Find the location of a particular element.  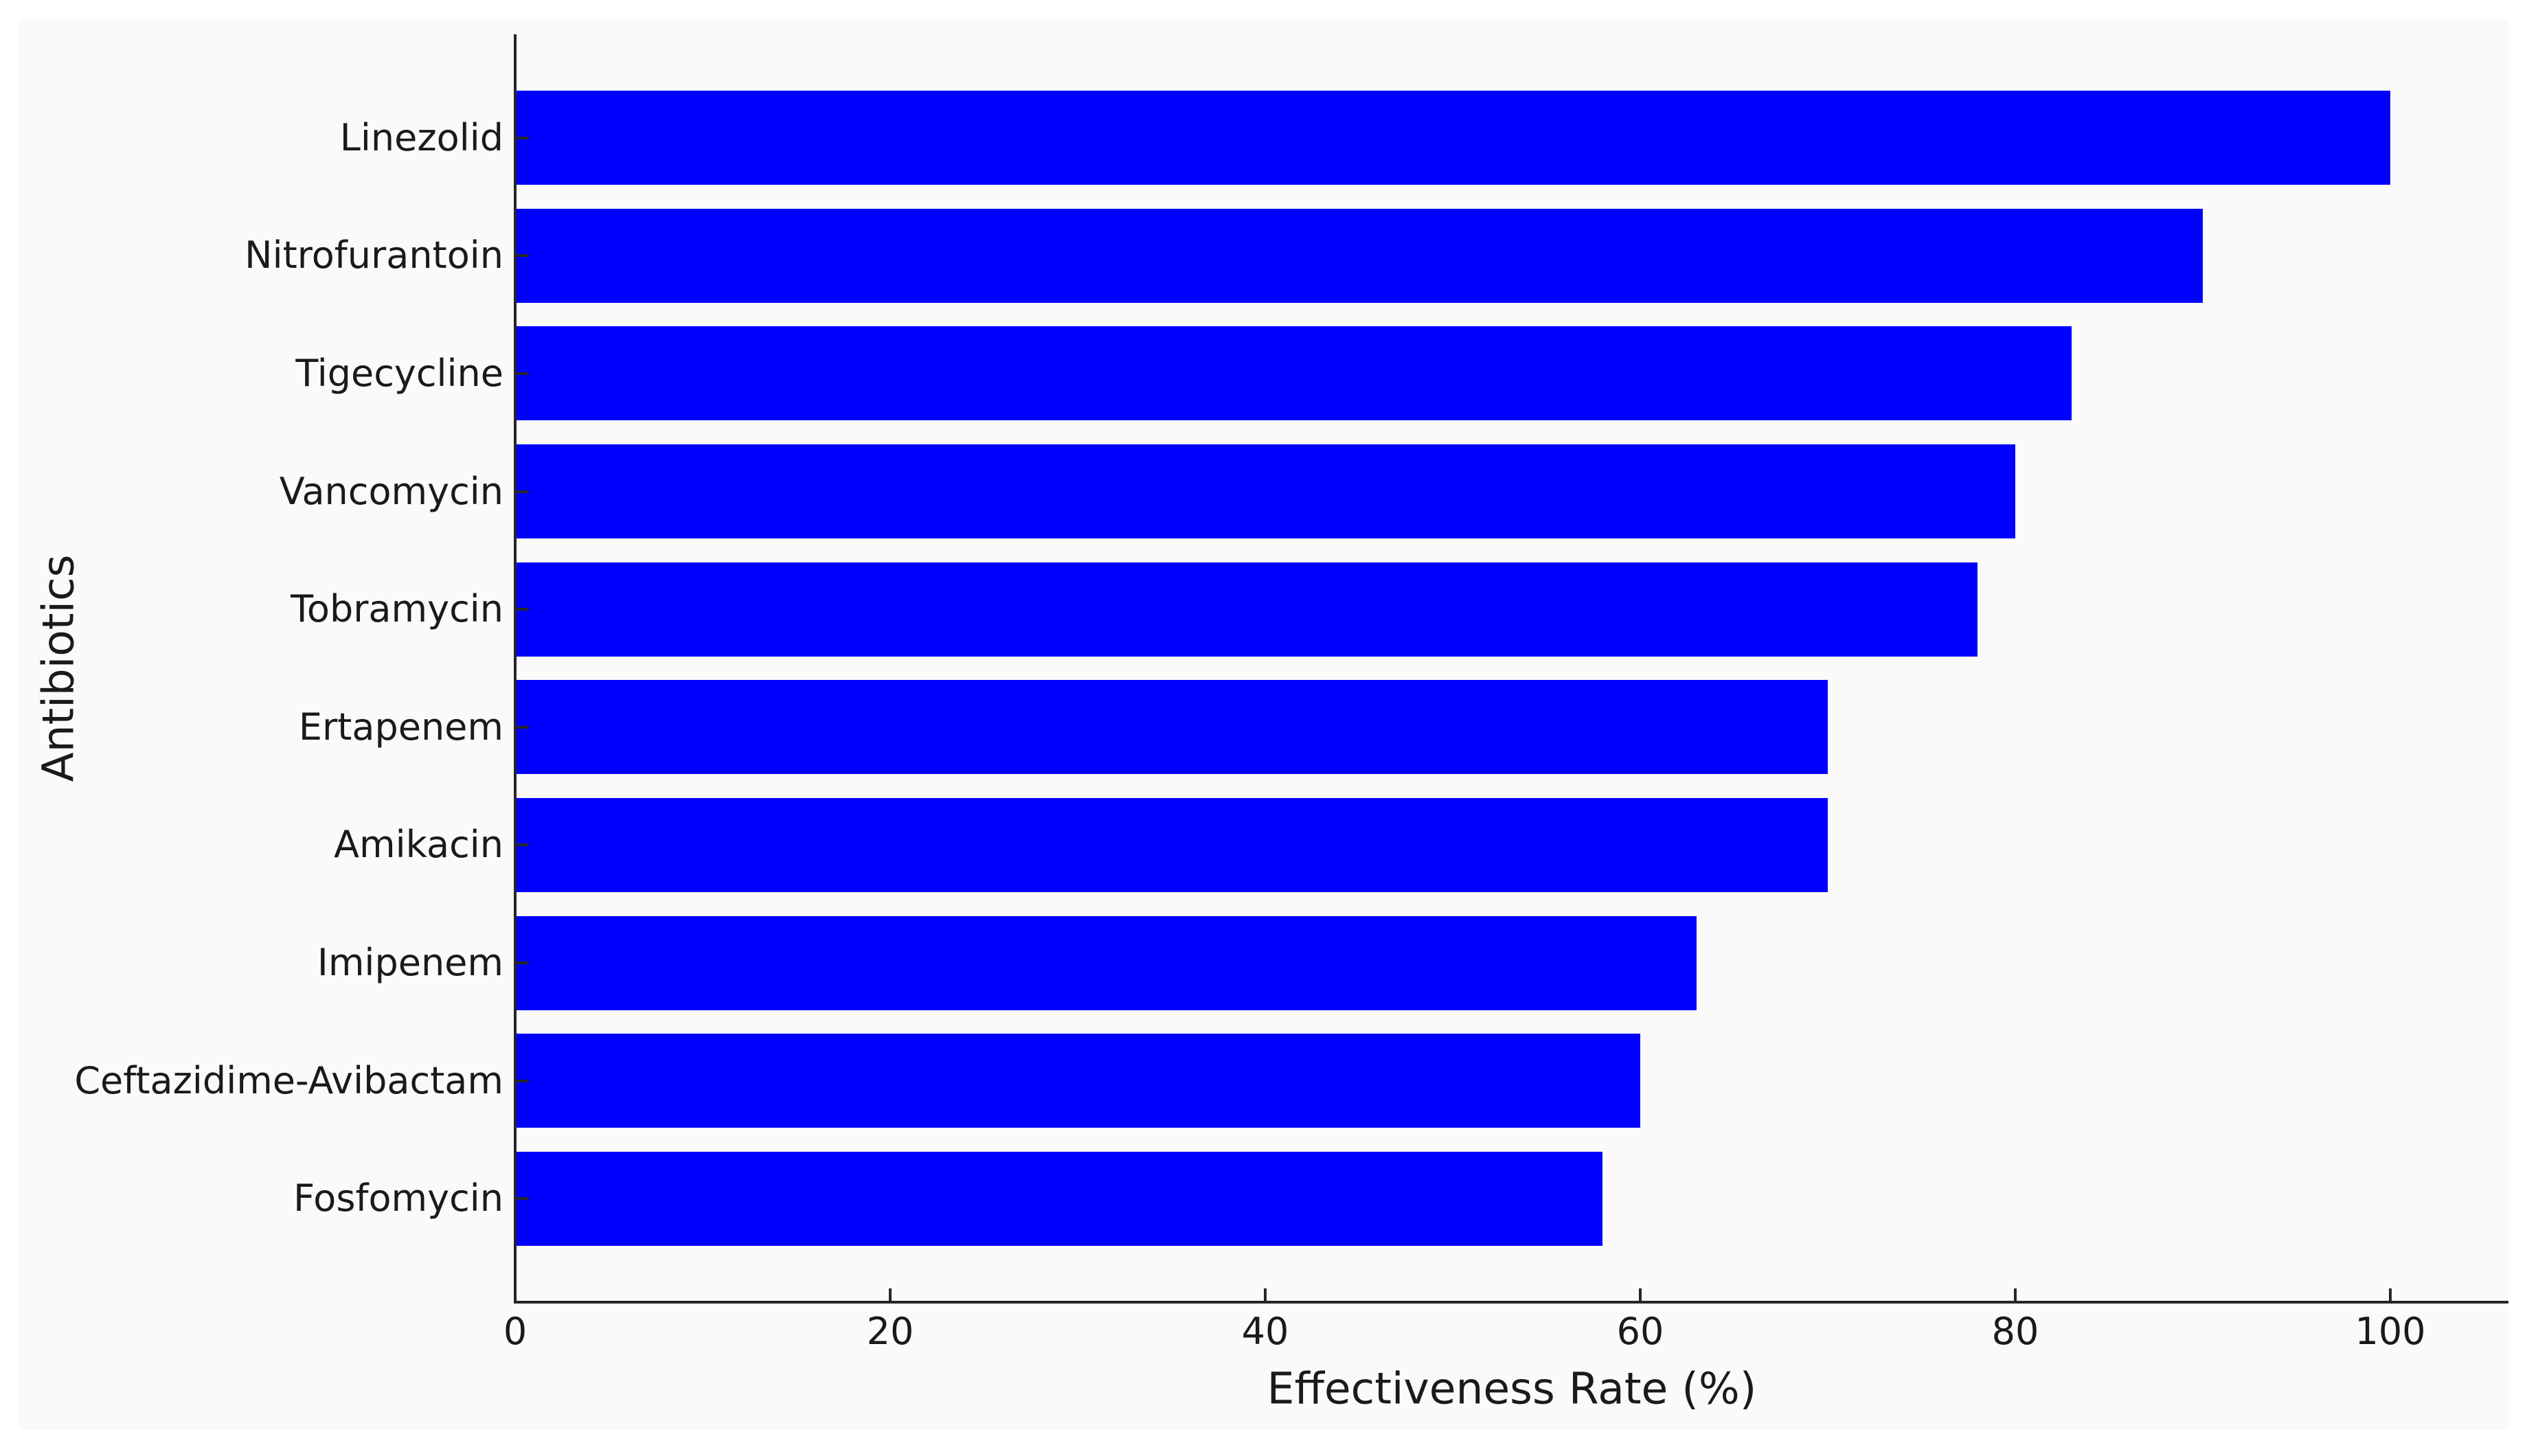

x-tick-label: 60 is located at coordinates (1640, 1331).